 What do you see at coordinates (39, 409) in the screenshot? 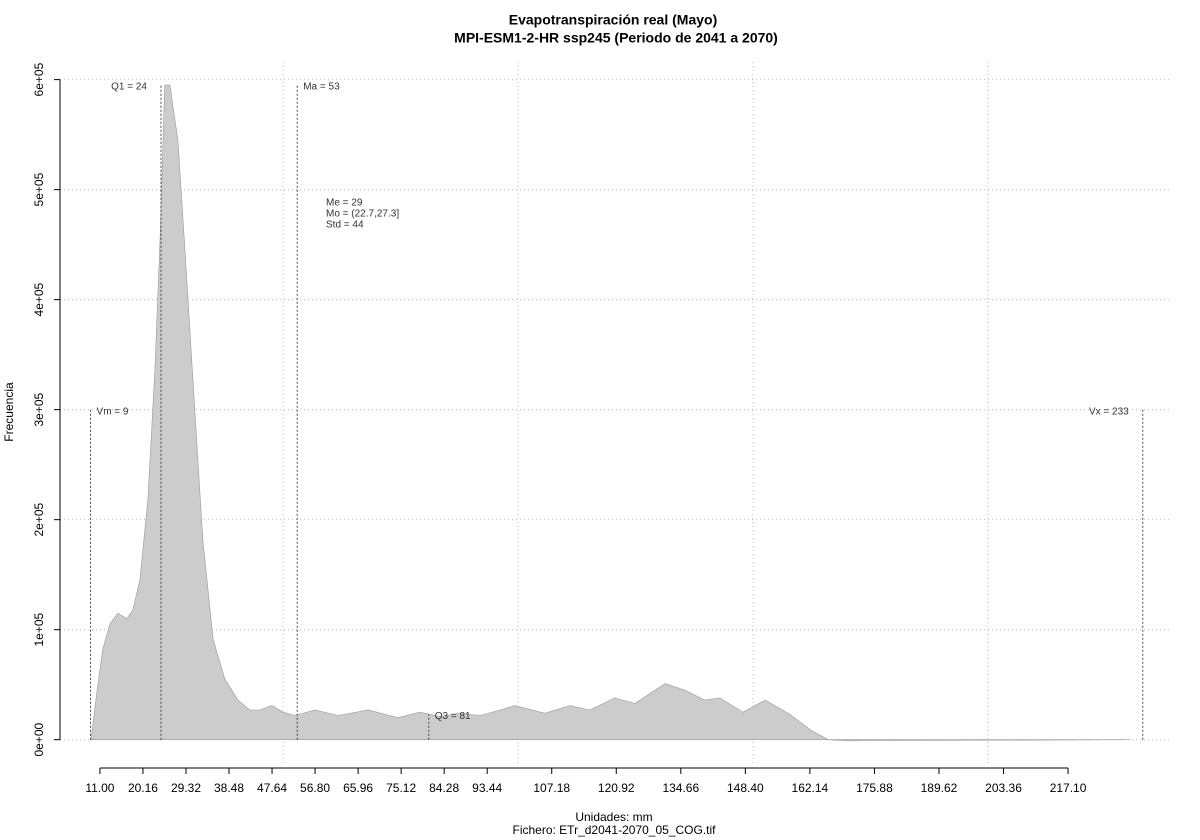
I see `y-tick-label: 3e+05` at bounding box center [39, 409].